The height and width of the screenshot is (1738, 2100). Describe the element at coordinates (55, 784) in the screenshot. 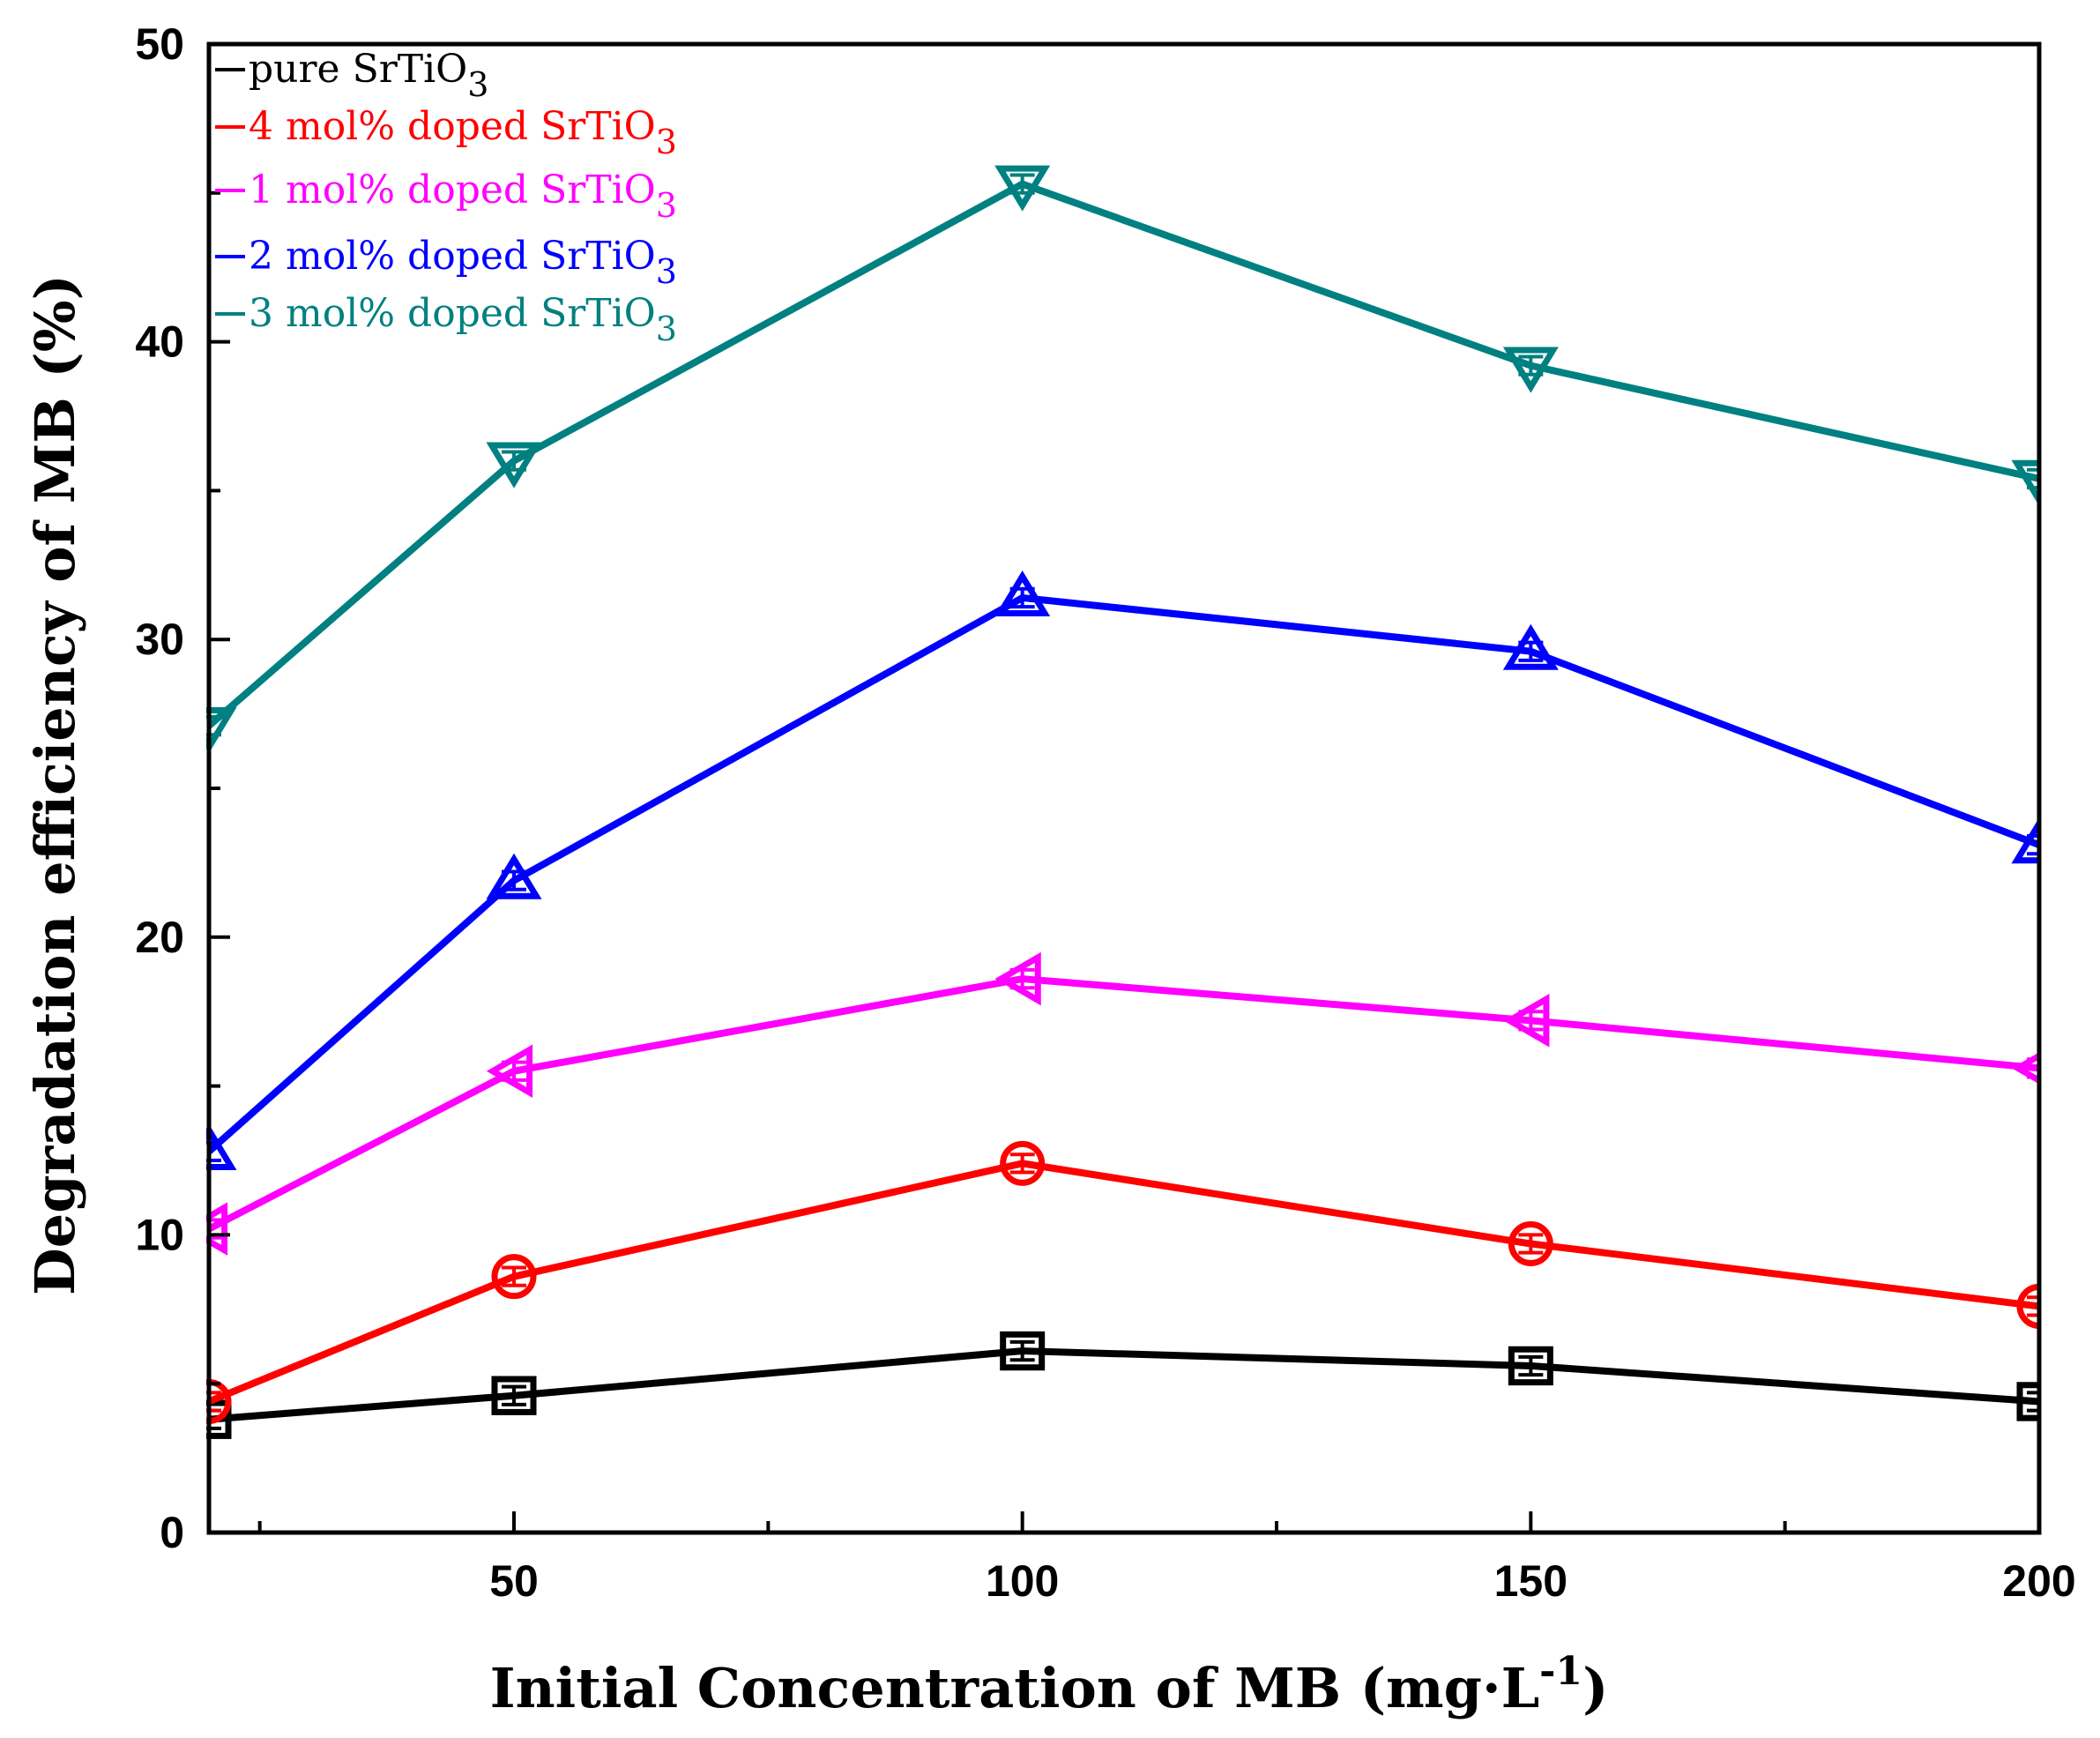

I see `y-axis-title: Degradation efficiency of MB (%)` at that location.